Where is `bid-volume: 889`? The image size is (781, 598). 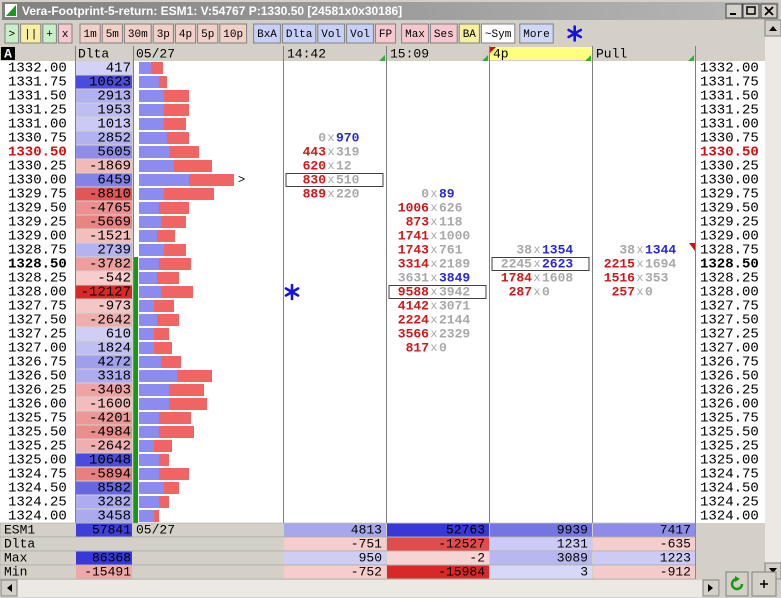
bid-volume: 889 is located at coordinates (315, 193).